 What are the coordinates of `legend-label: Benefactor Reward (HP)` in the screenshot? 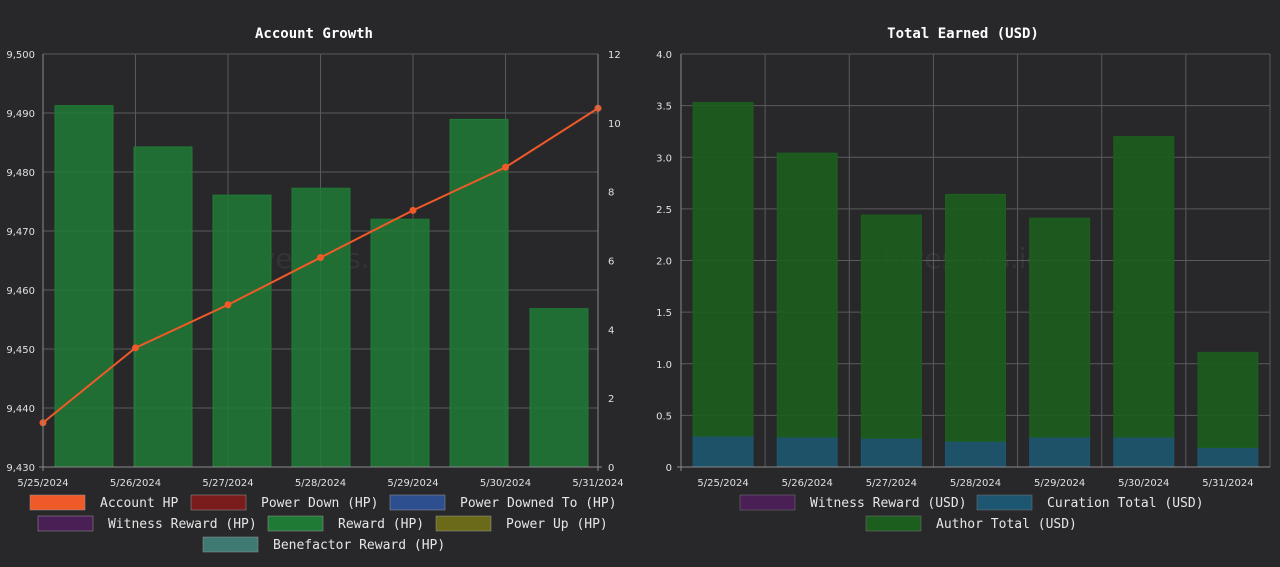 It's located at (359, 545).